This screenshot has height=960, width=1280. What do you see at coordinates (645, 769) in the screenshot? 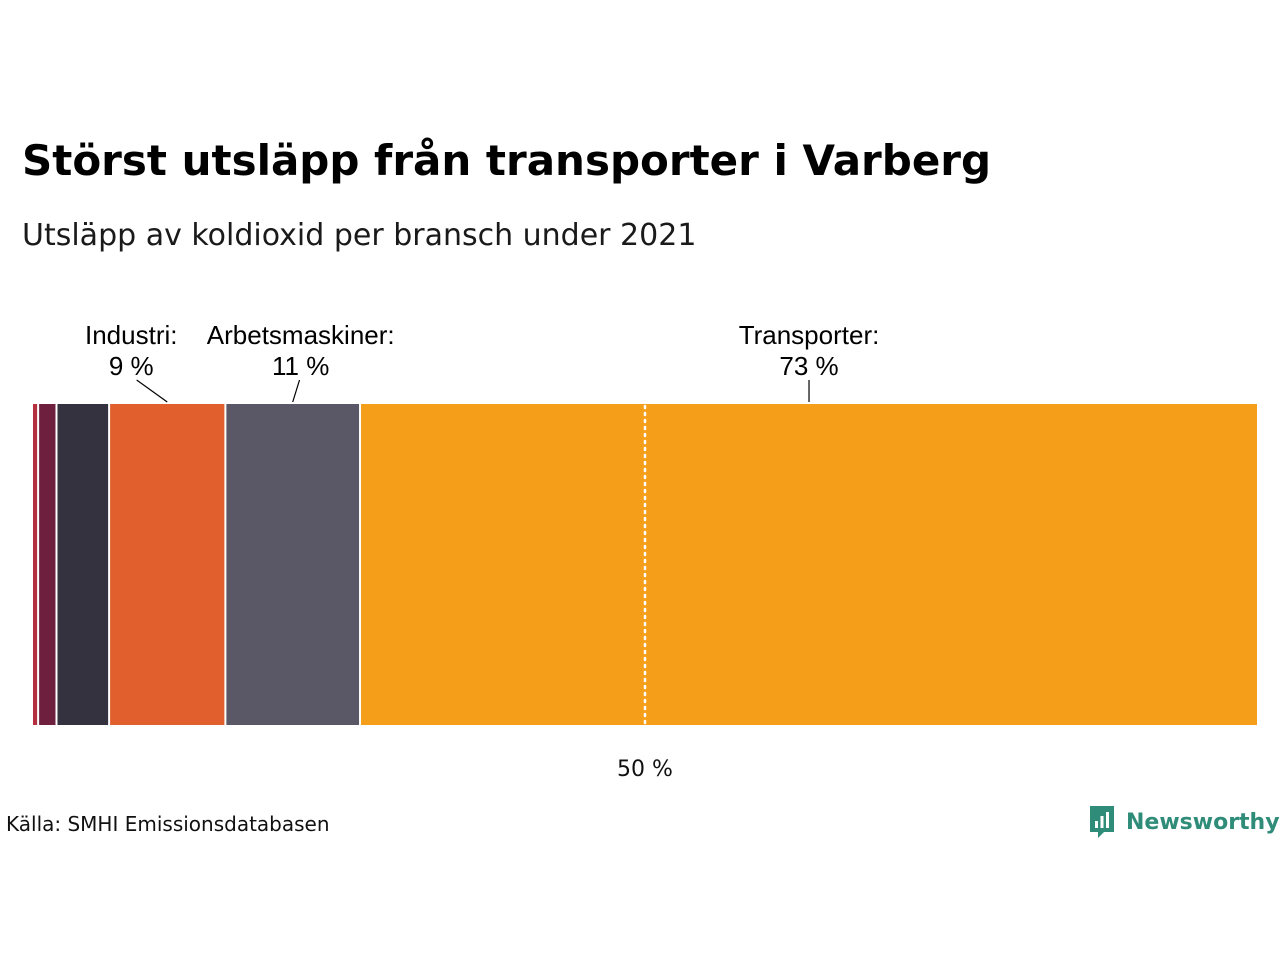
I see `reference-line-label: 50 %` at bounding box center [645, 769].